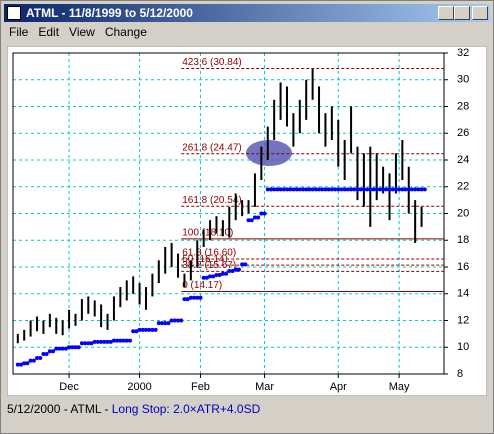 The height and width of the screenshot is (434, 494). Describe the element at coordinates (338, 387) in the screenshot. I see `x-tick-label: Apr` at that location.